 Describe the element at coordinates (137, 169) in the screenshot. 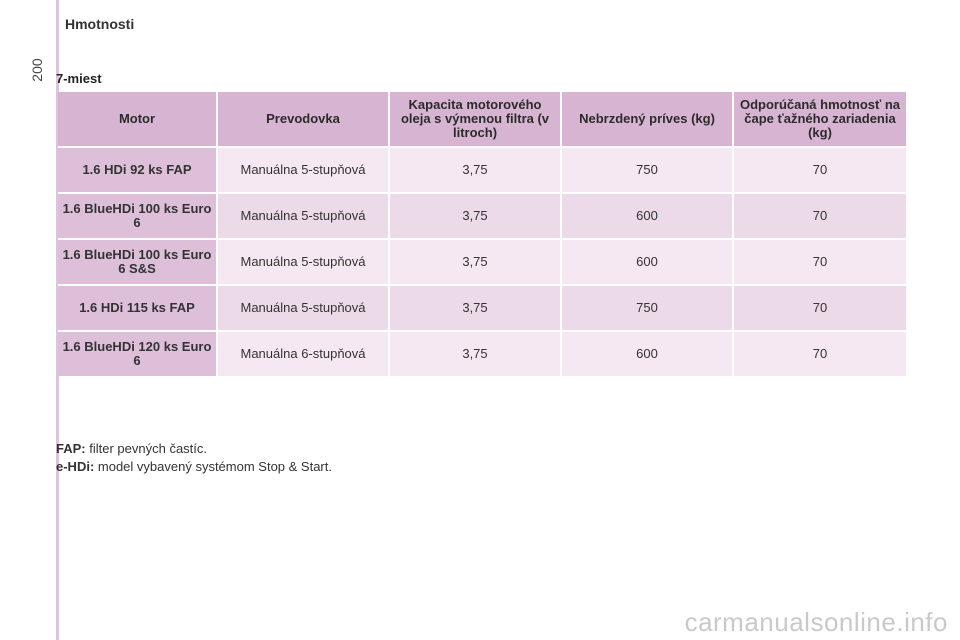

I see `cell-motor: 1.6 HDi 92 ks FAP` at that location.